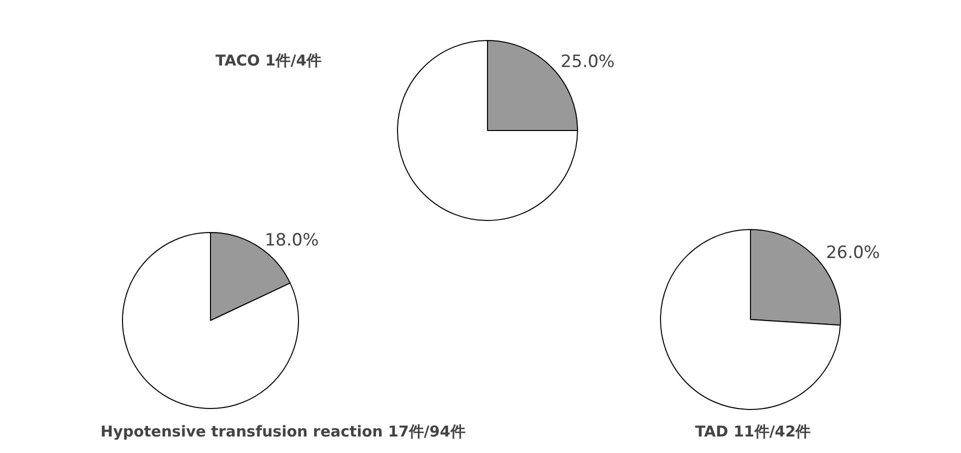  I want to click on text: Hypotensive transfusion reaction 17件/94件, so click(283, 431).